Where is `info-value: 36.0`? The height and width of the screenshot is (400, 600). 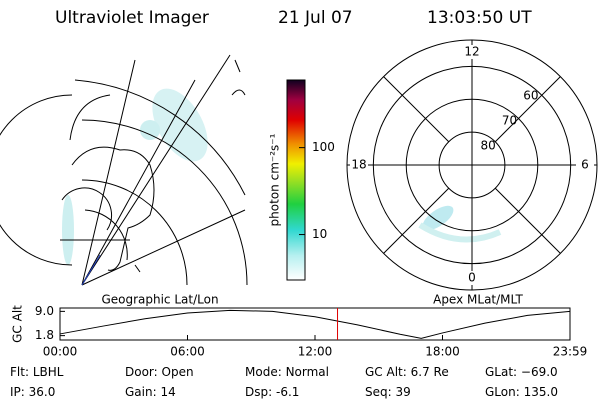
info-value: 36.0 is located at coordinates (42, 392).